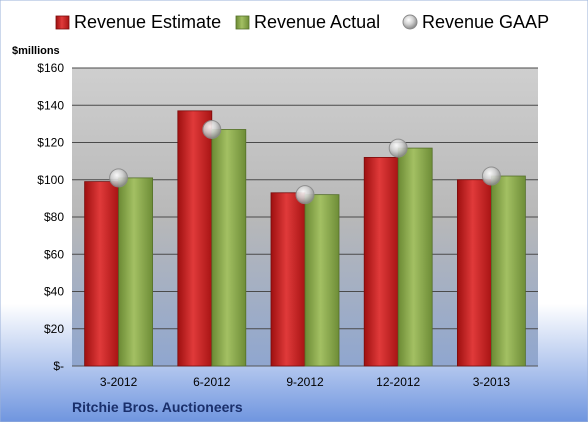  What do you see at coordinates (54, 254) in the screenshot?
I see `y-tick-label: $60` at bounding box center [54, 254].